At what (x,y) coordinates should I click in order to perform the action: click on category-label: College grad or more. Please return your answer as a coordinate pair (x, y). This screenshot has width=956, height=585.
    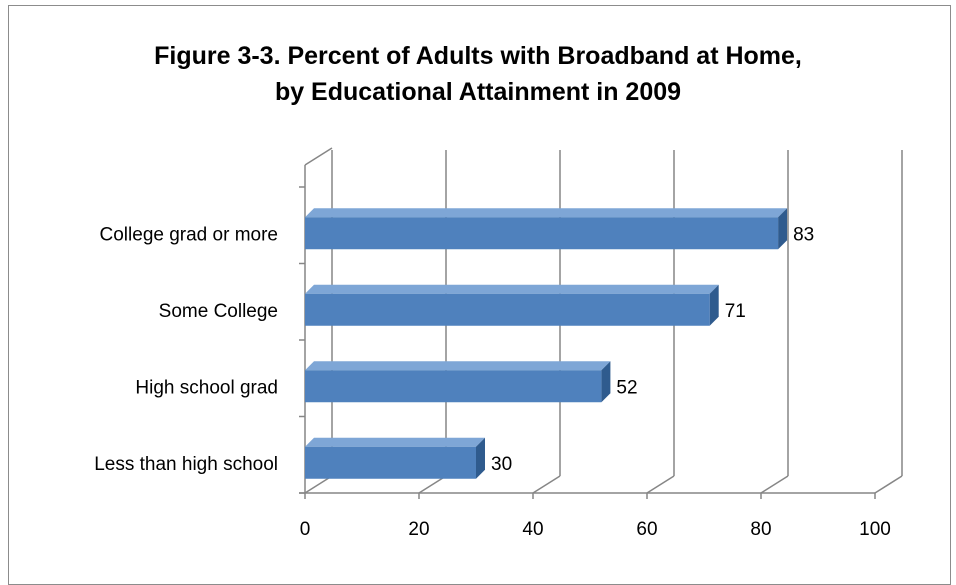
    Looking at the image, I should click on (189, 234).